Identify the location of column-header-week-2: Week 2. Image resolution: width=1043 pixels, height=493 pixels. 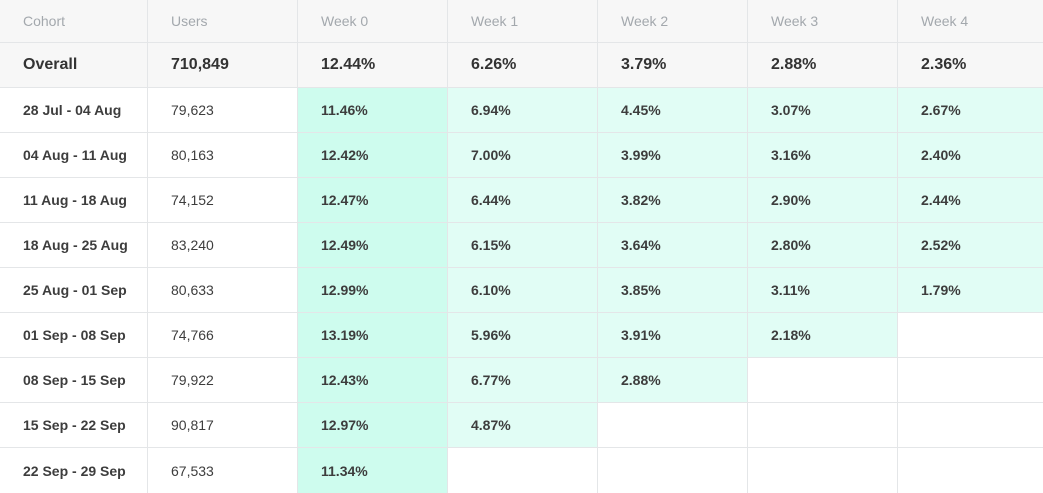
(673, 21).